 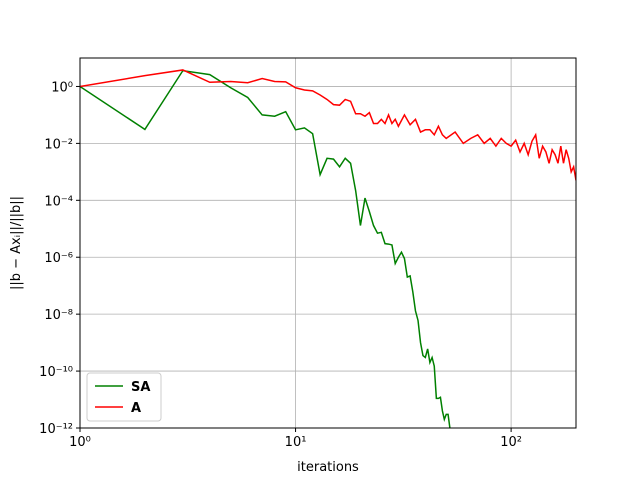 I want to click on y-tick-label: 10⁻², so click(x=58, y=144).